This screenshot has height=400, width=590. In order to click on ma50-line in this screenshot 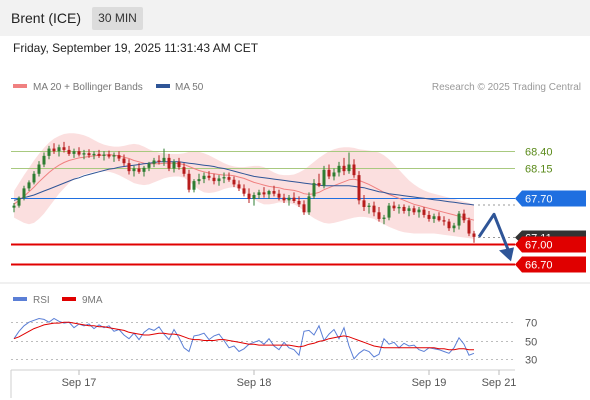, I will do `click(244, 183)`.